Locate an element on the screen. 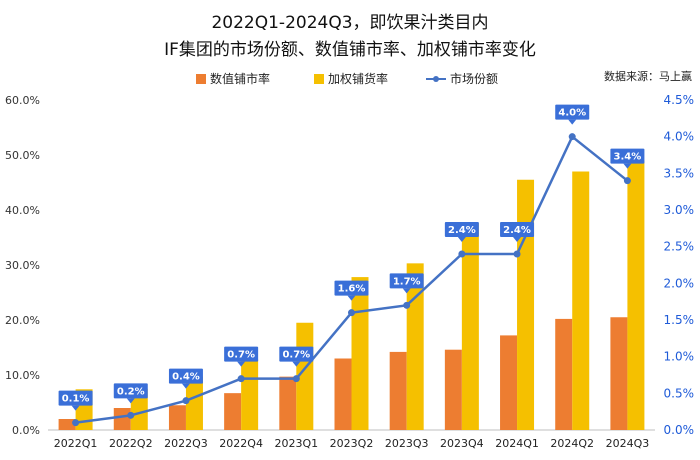 Image resolution: width=700 pixels, height=460 pixels. data-label-text: 0.2% is located at coordinates (131, 391).